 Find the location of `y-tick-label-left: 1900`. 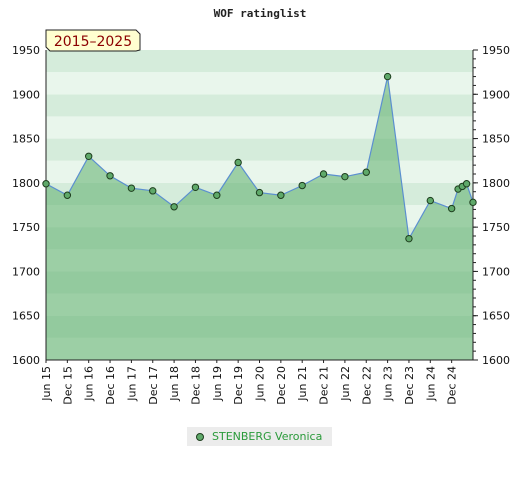

y-tick-label-left: 1900 is located at coordinates (26, 94).